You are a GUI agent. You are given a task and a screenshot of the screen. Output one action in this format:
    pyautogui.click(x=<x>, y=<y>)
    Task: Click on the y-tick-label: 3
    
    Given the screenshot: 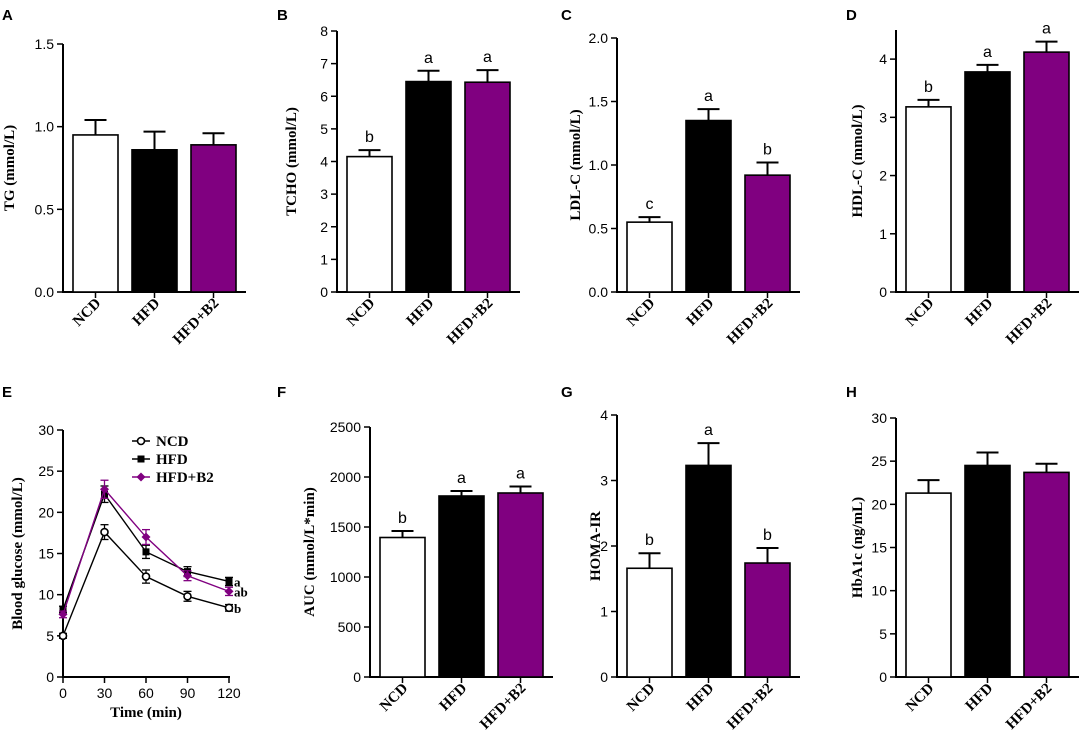 What is the action you would take?
    pyautogui.click(x=324, y=194)
    